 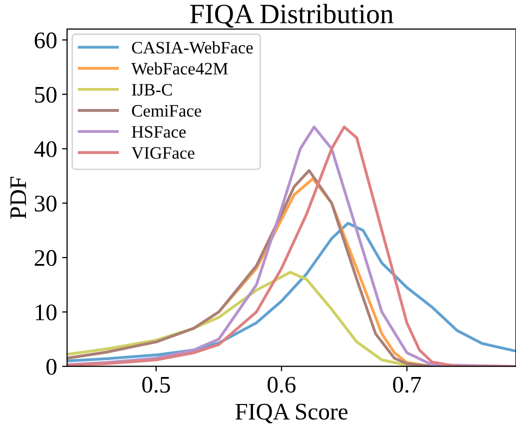 I want to click on legend-label: WebFace42M, so click(x=179, y=68).